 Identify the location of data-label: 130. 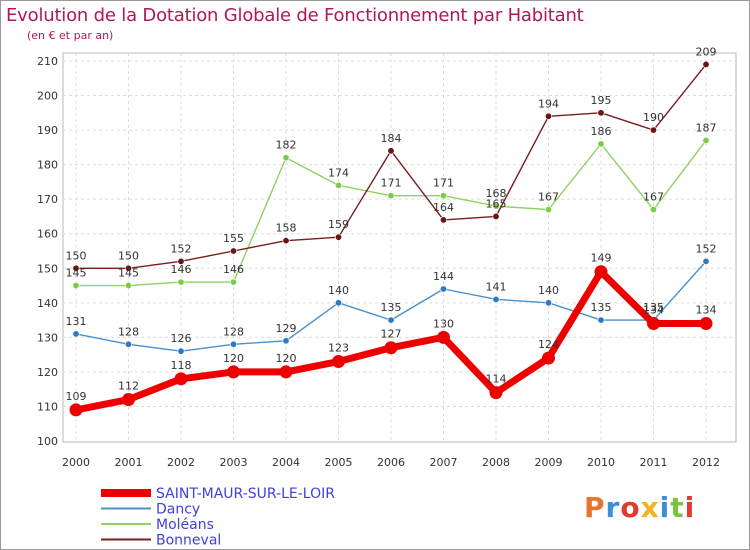
(443, 323).